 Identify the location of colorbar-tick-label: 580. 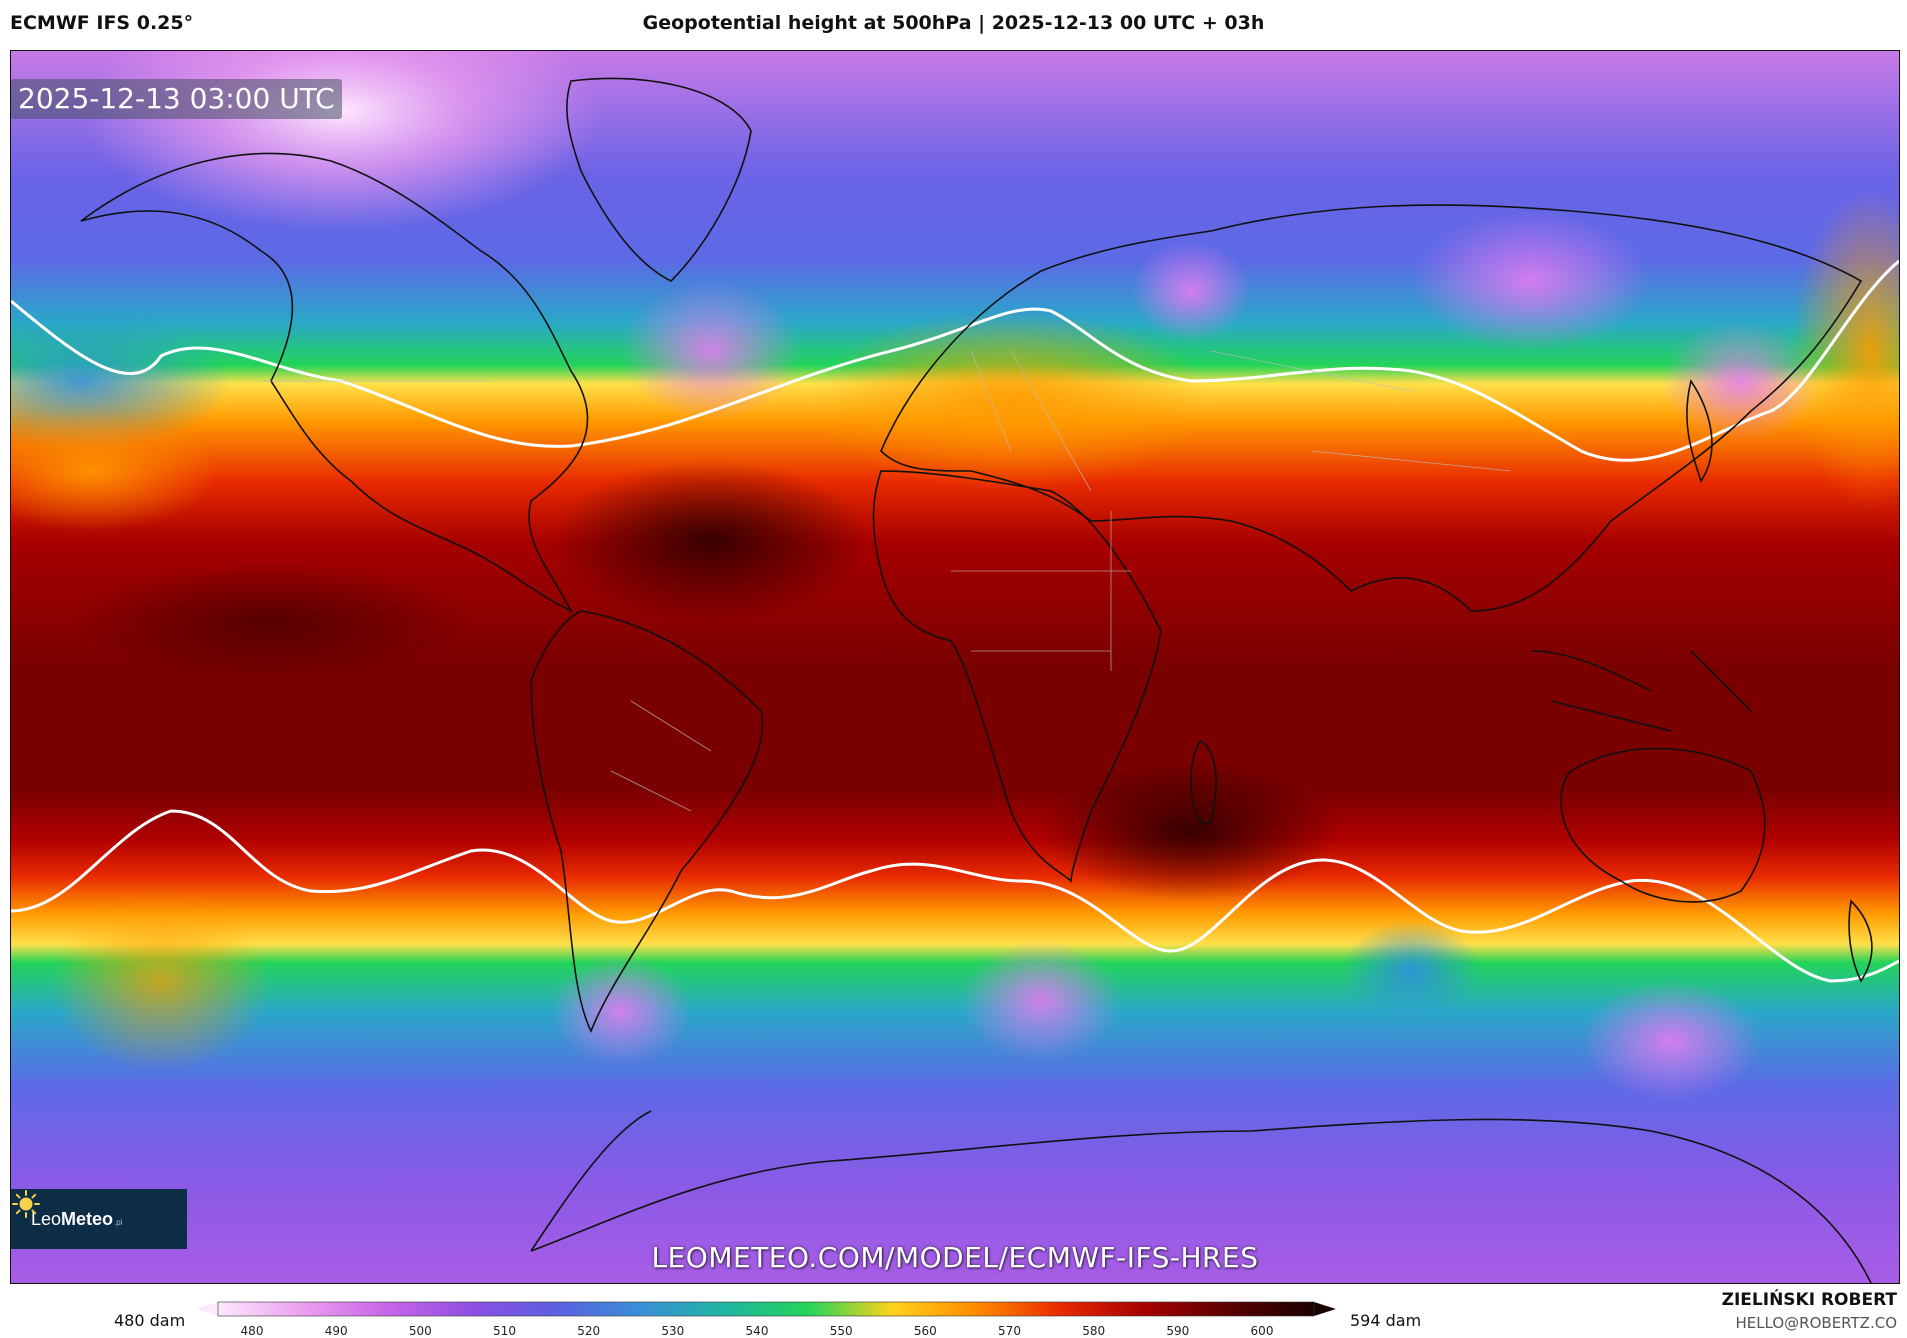
(1093, 1331).